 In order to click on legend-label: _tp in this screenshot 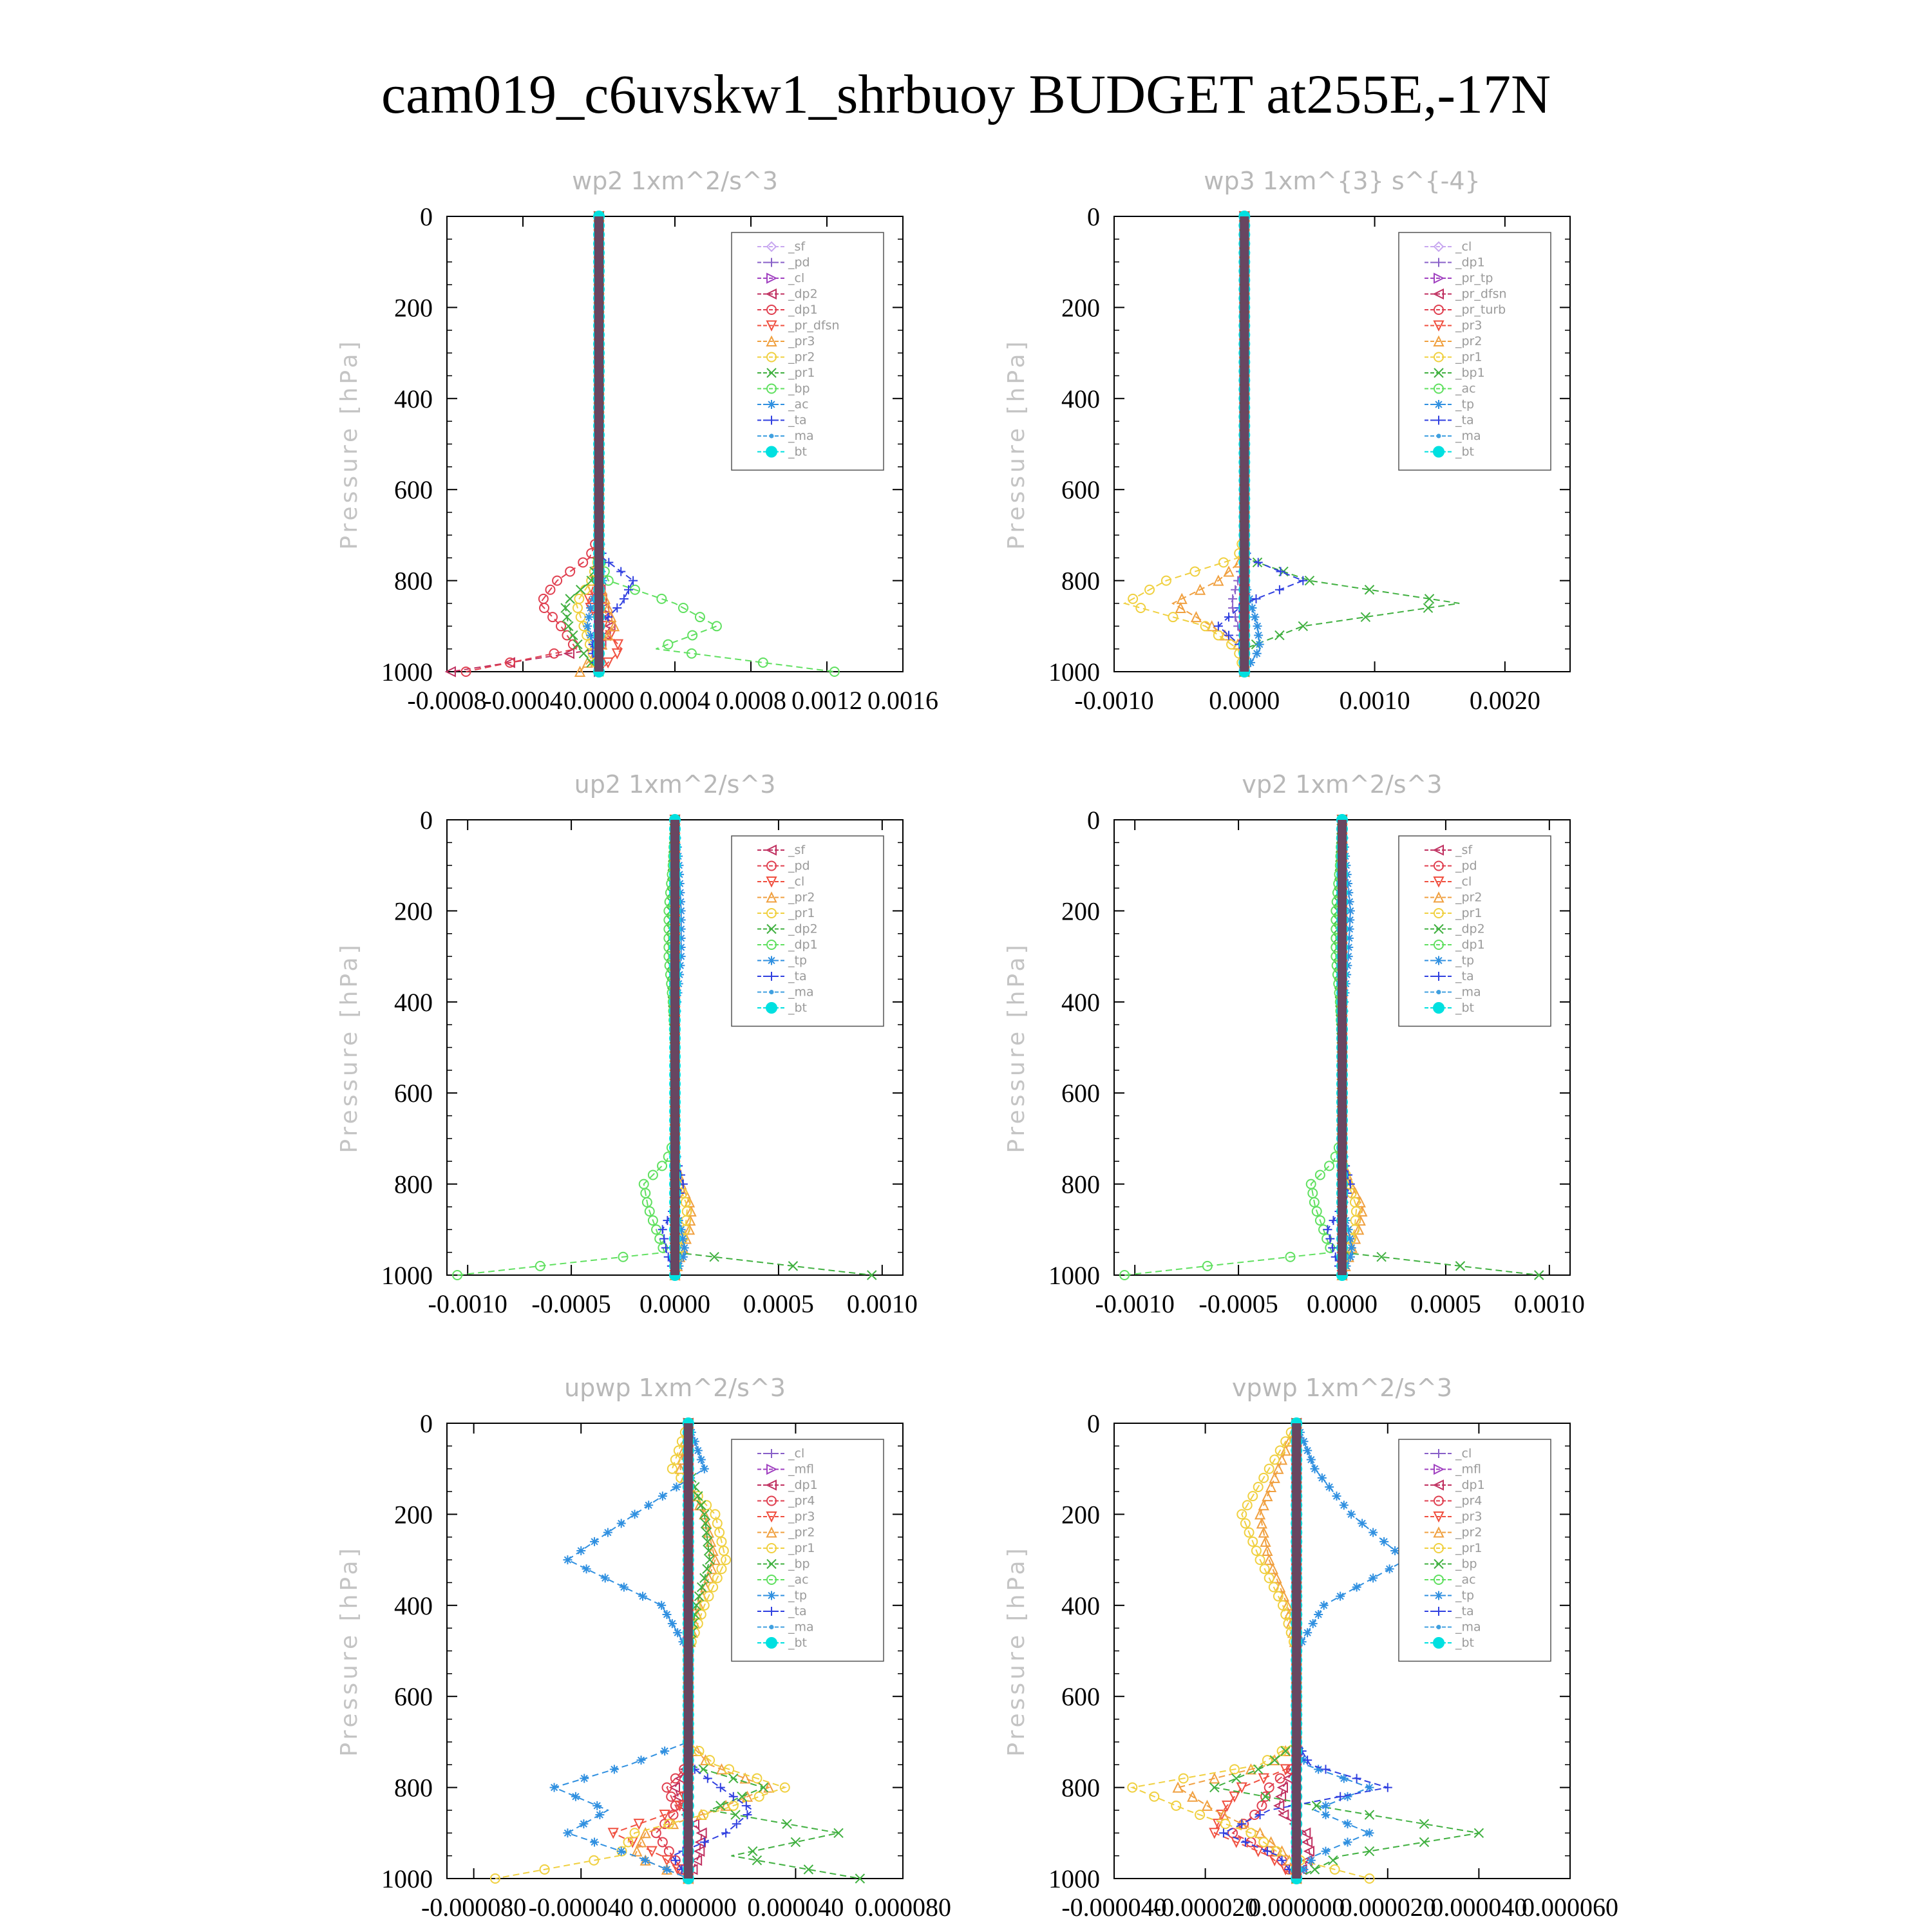, I will do `click(1465, 1596)`.